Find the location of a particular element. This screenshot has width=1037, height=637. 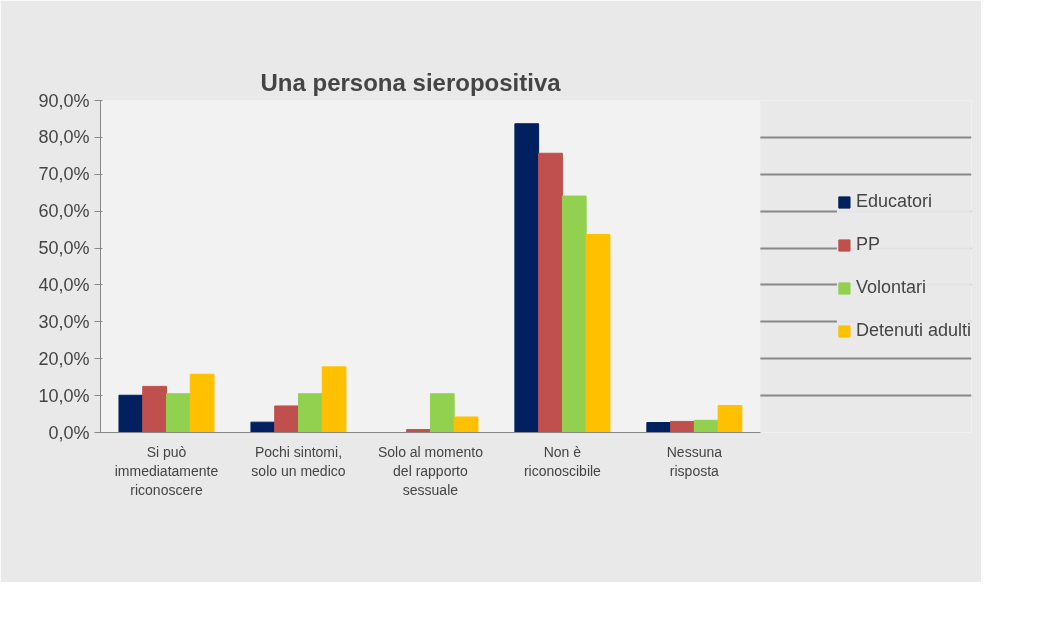

y-tick-label: 90,0% is located at coordinates (64, 100).